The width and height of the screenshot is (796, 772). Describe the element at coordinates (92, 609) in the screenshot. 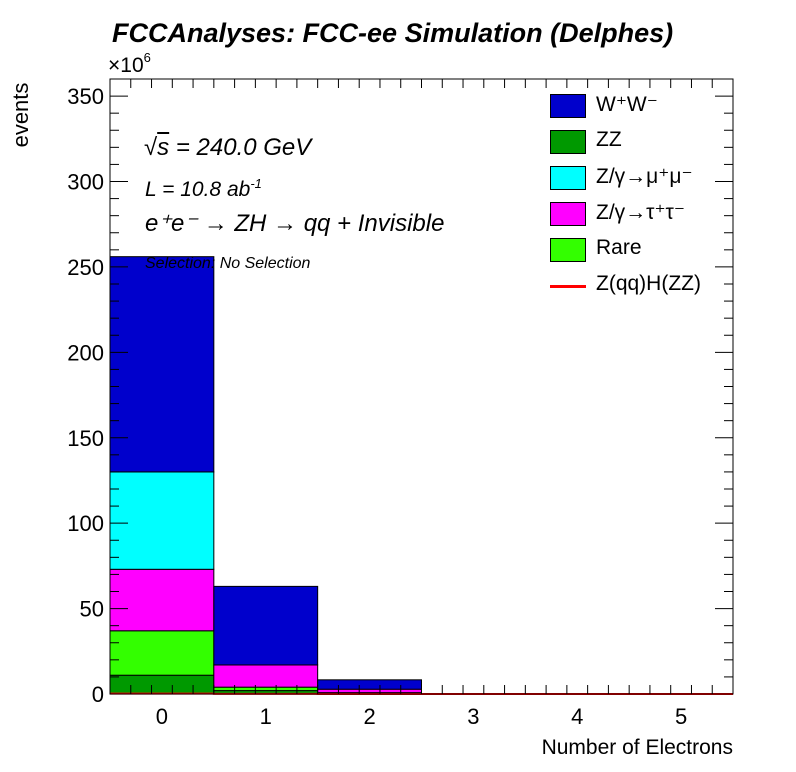

I see `y-tick-label: 50` at that location.